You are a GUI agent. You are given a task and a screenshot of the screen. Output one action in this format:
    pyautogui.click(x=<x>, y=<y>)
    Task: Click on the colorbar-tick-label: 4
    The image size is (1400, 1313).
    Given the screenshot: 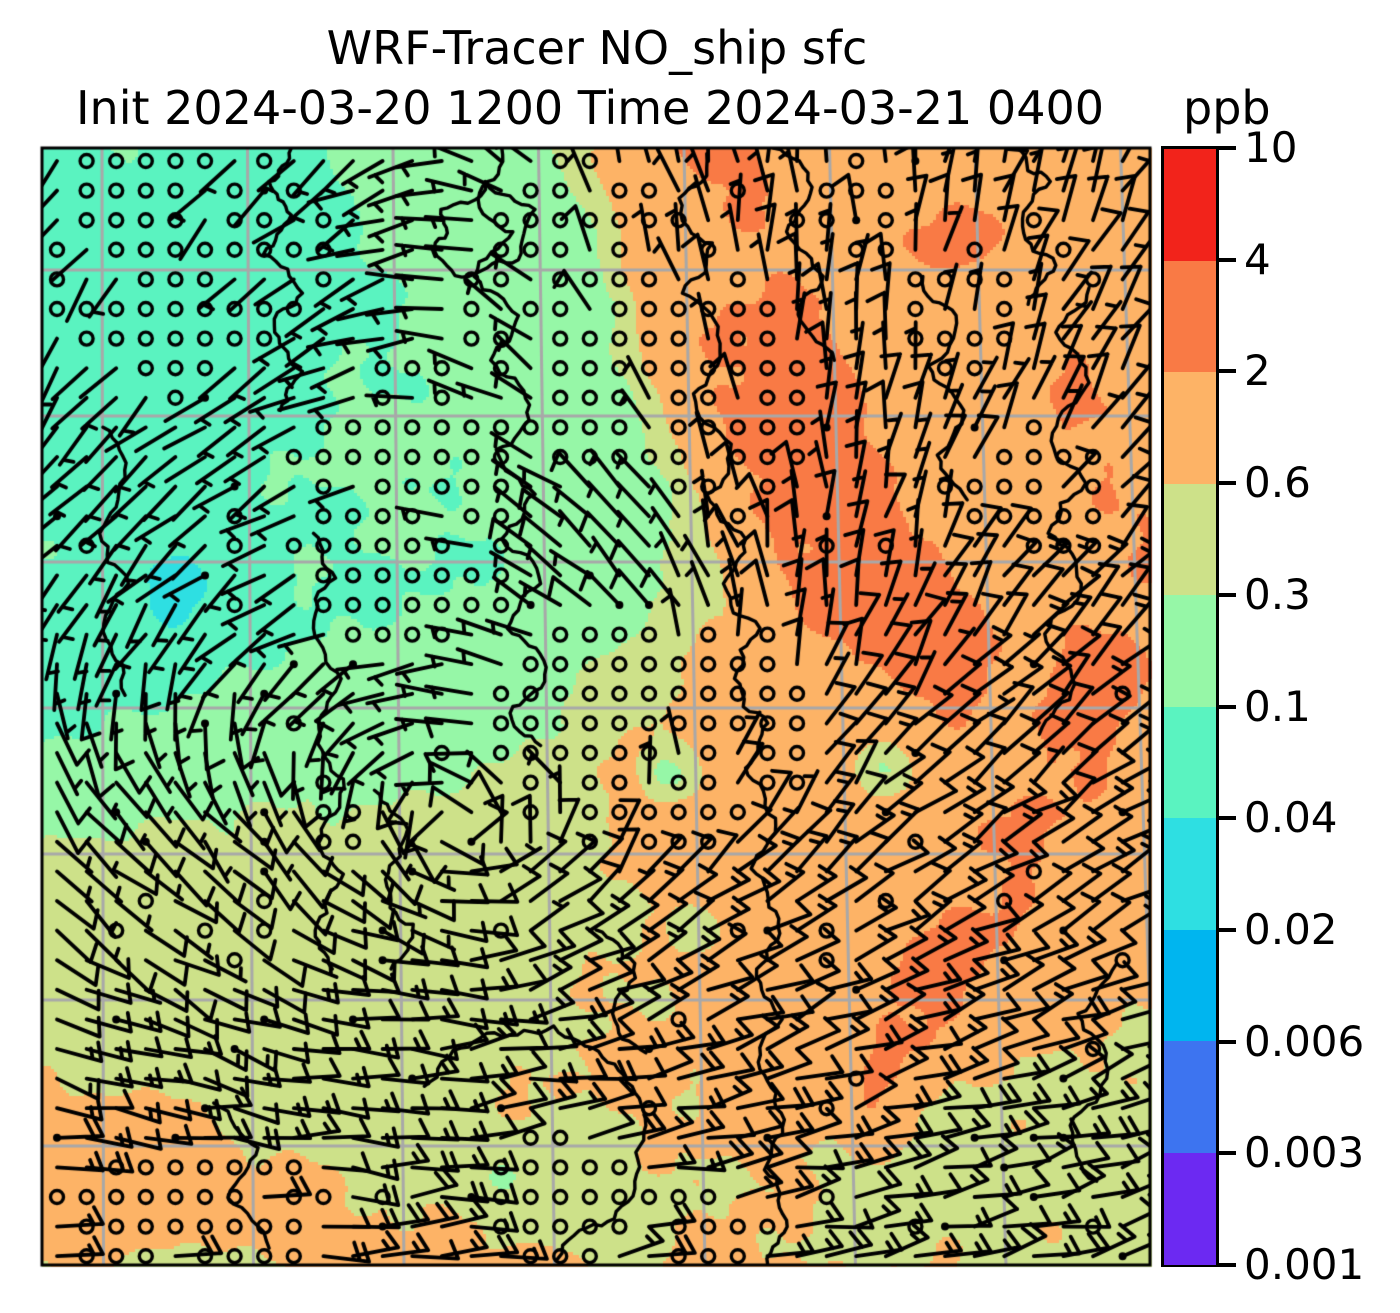 What is the action you would take?
    pyautogui.click(x=1257, y=259)
    